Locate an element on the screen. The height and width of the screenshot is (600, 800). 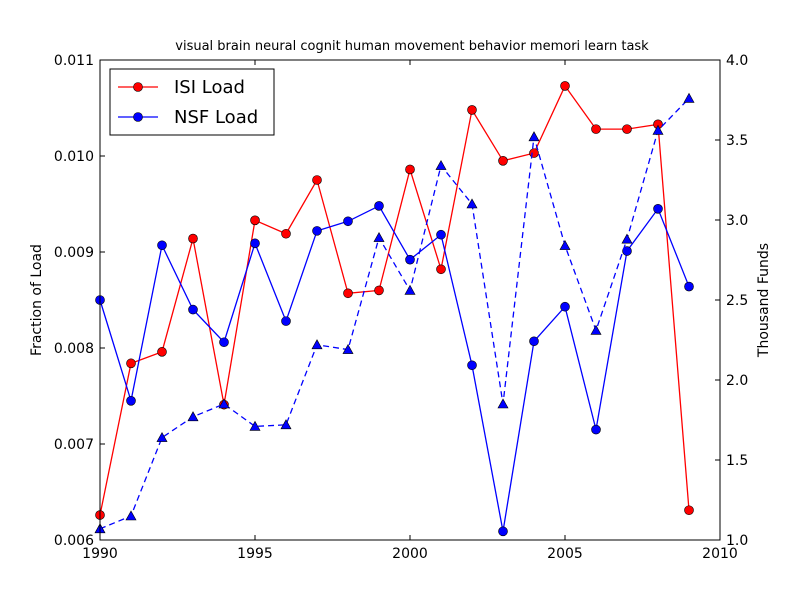
x-tick-label: 1990 is located at coordinates (100, 554).